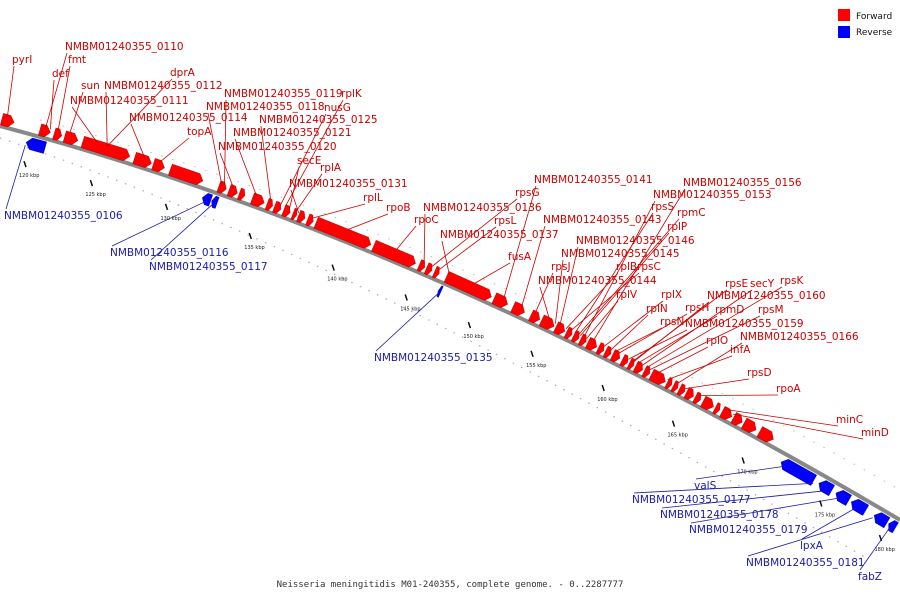  What do you see at coordinates (527, 193) in the screenshot?
I see `gene-label-rpsg: rpsG` at bounding box center [527, 193].